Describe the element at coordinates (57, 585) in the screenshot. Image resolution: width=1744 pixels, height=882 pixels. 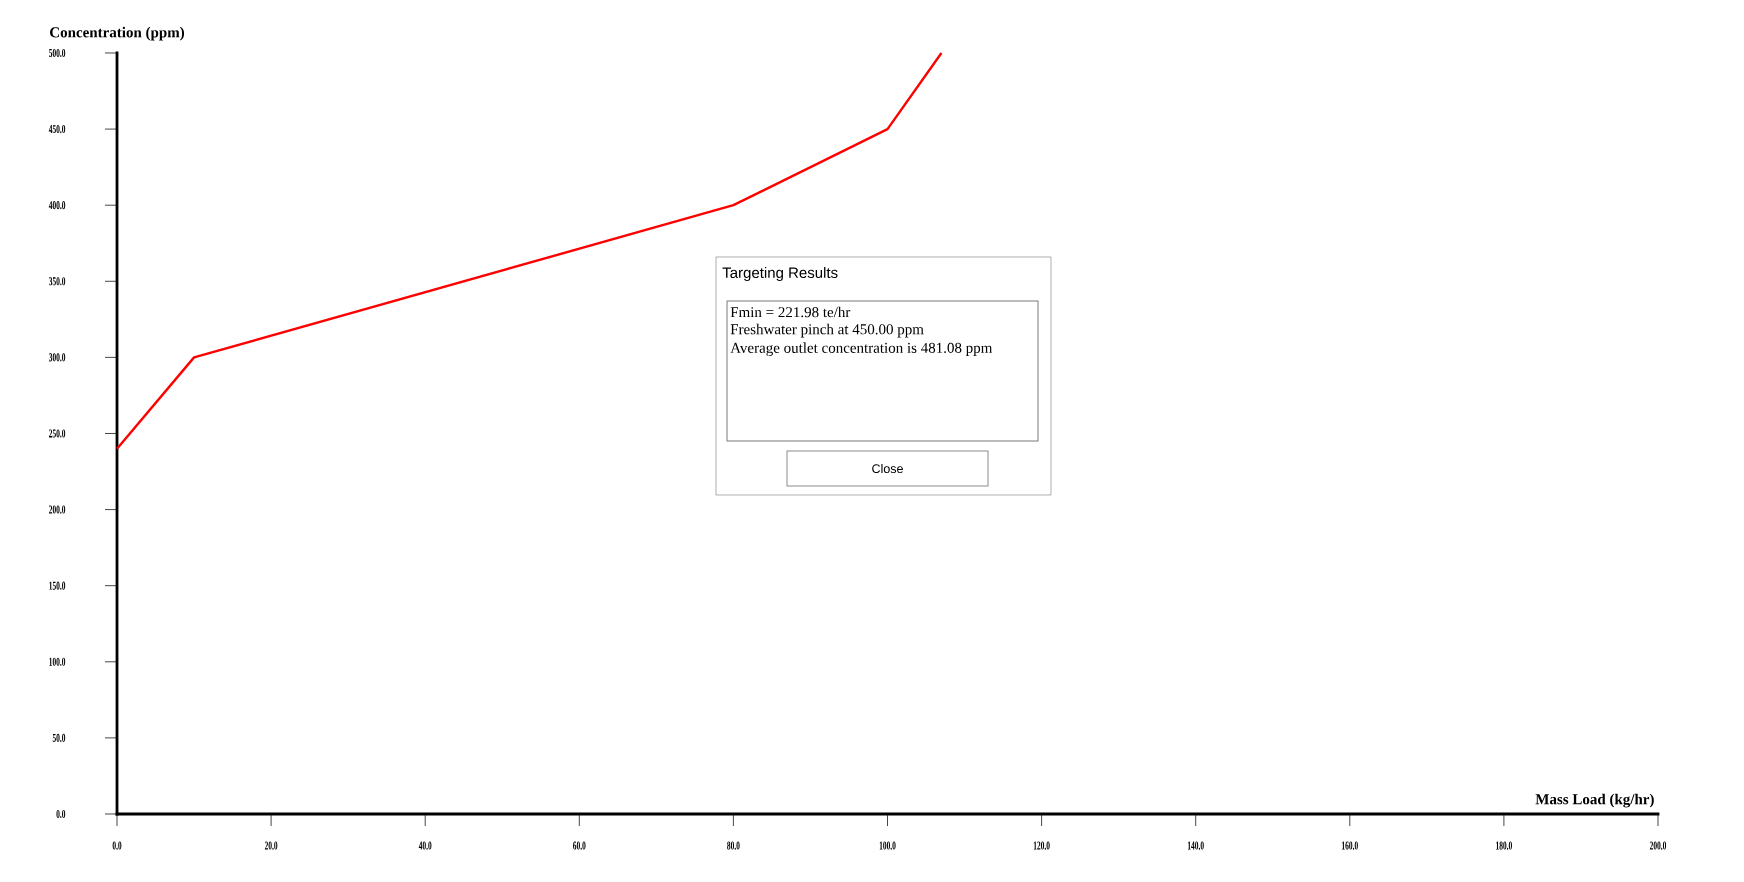
I see `y-tick-label: 150.0` at that location.